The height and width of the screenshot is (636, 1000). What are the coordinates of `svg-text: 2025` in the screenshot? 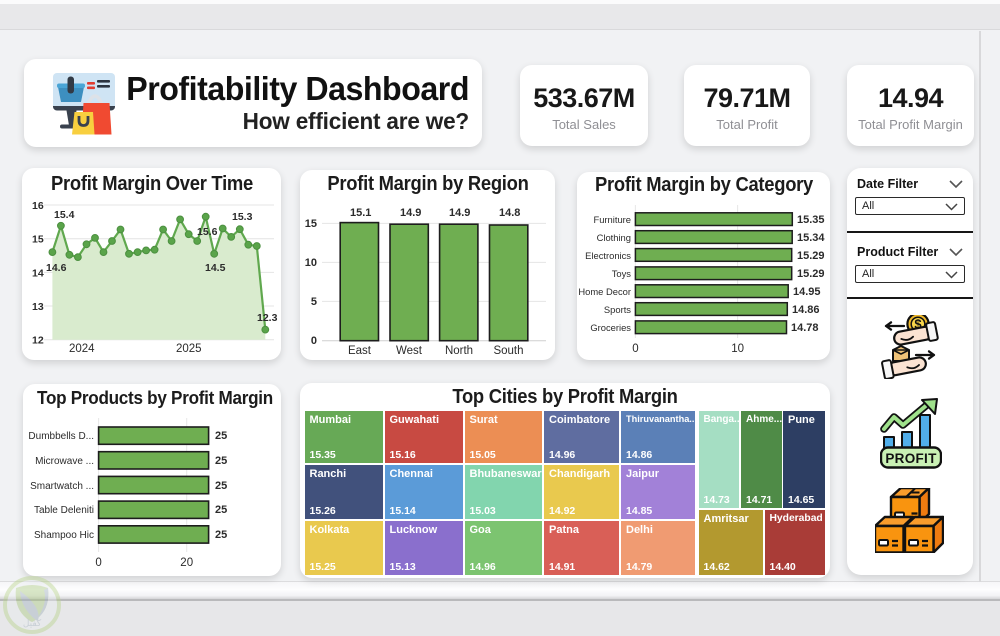 It's located at (189, 349).